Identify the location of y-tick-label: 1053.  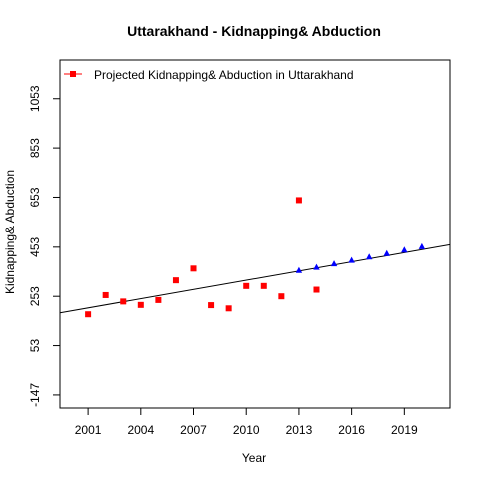
(35, 98).